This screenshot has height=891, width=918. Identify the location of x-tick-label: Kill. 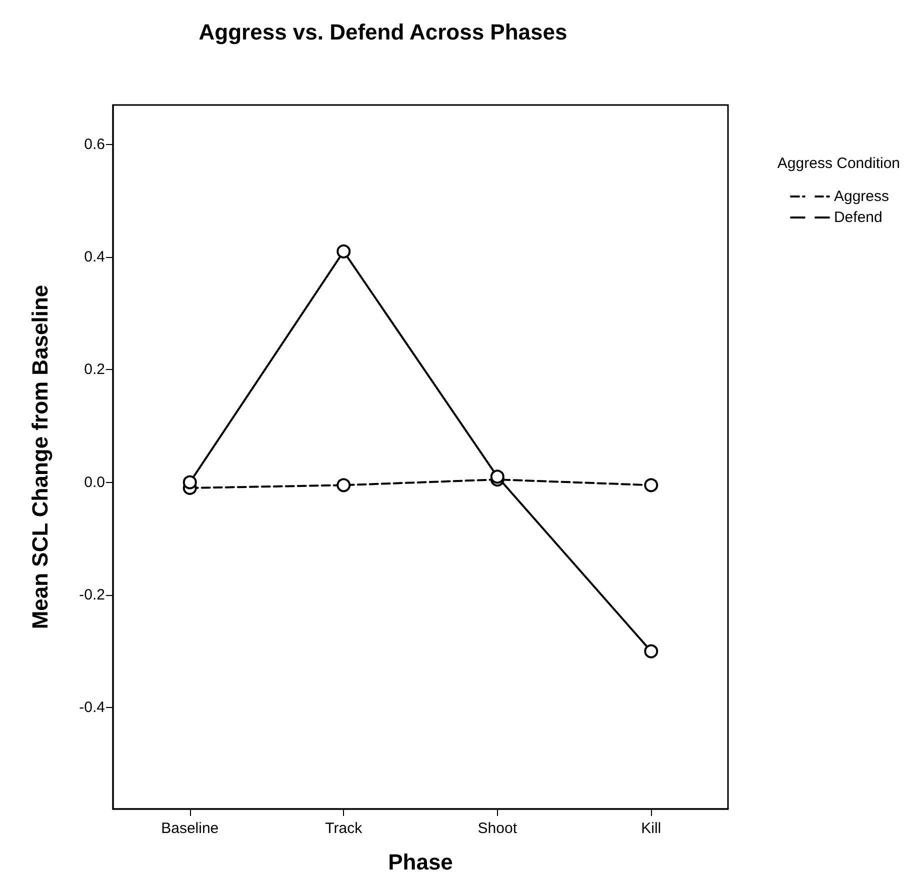
(651, 828).